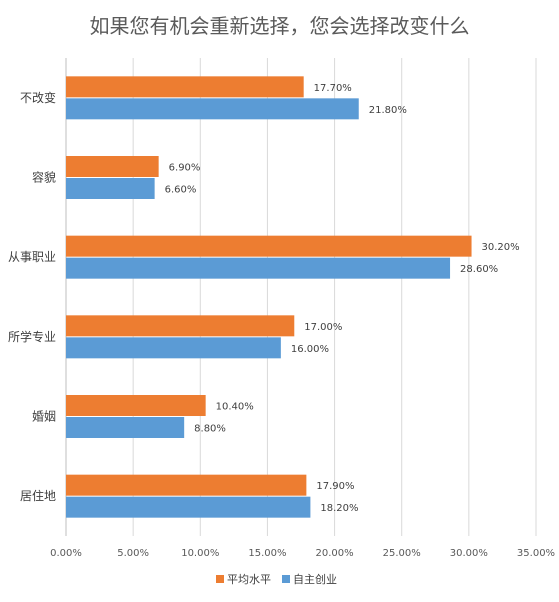 This screenshot has height=602, width=559. I want to click on legend: 平均水平 自主创业, so click(276, 579).